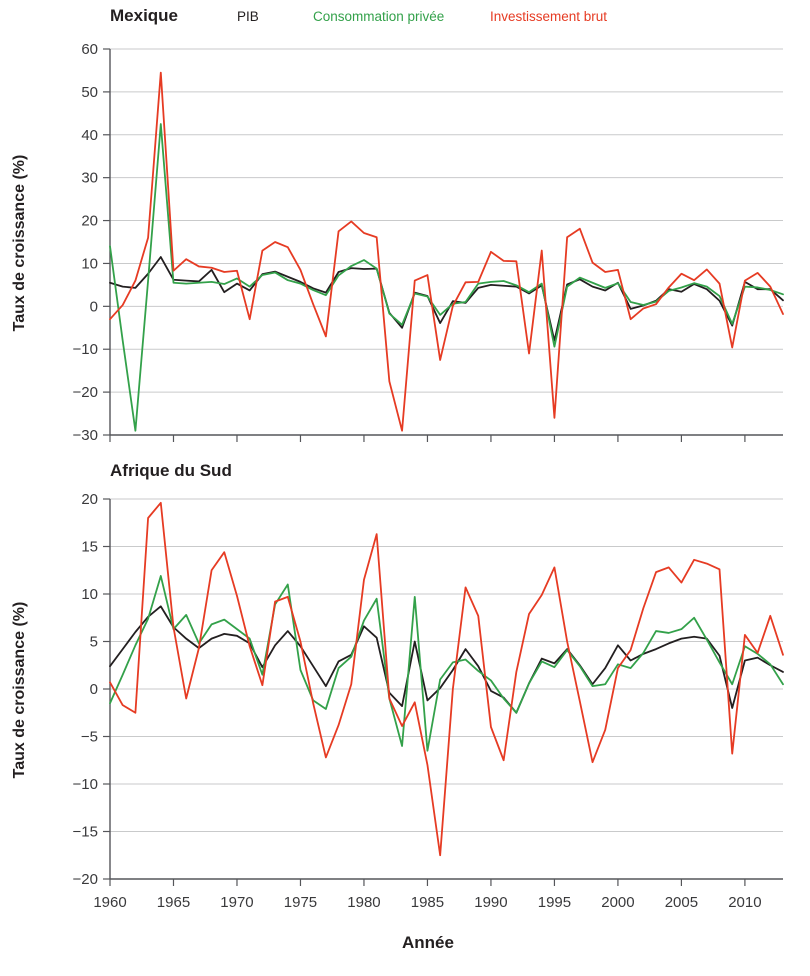  Describe the element at coordinates (379, 16) in the screenshot. I see `legend-item-consommation-privee: Consommation privée` at that location.